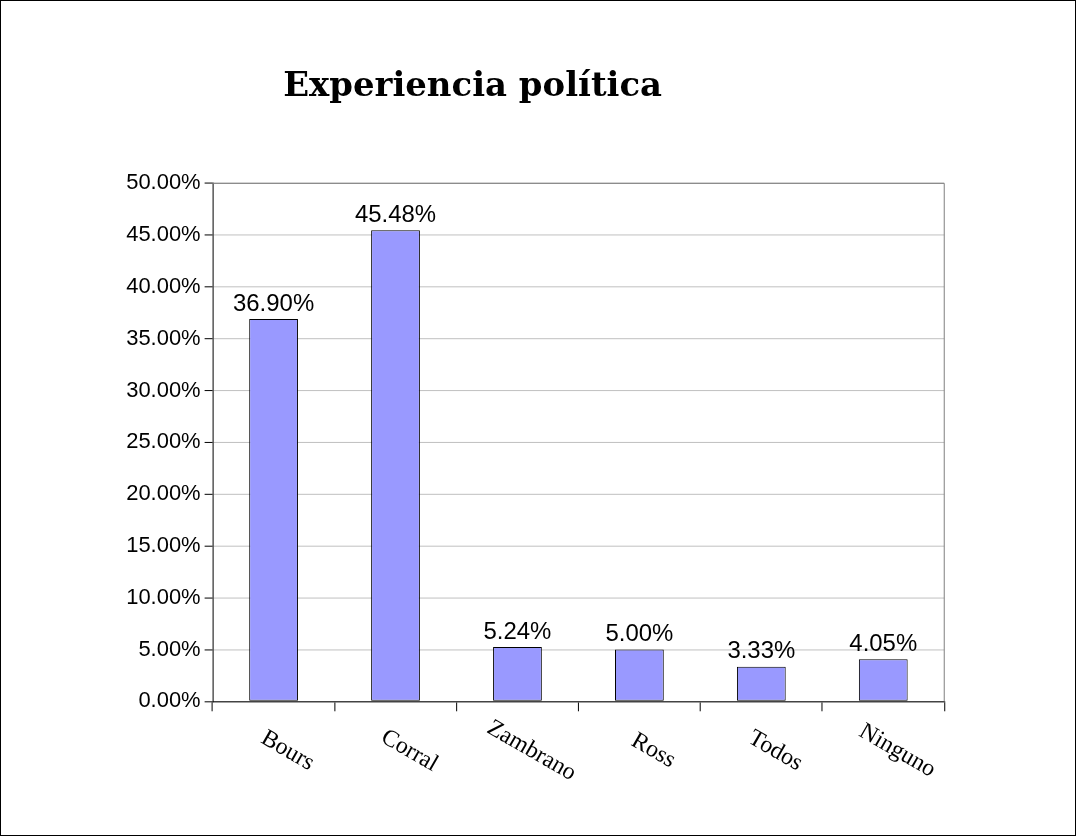  What do you see at coordinates (517, 630) in the screenshot?
I see `data-label: 5.24%` at bounding box center [517, 630].